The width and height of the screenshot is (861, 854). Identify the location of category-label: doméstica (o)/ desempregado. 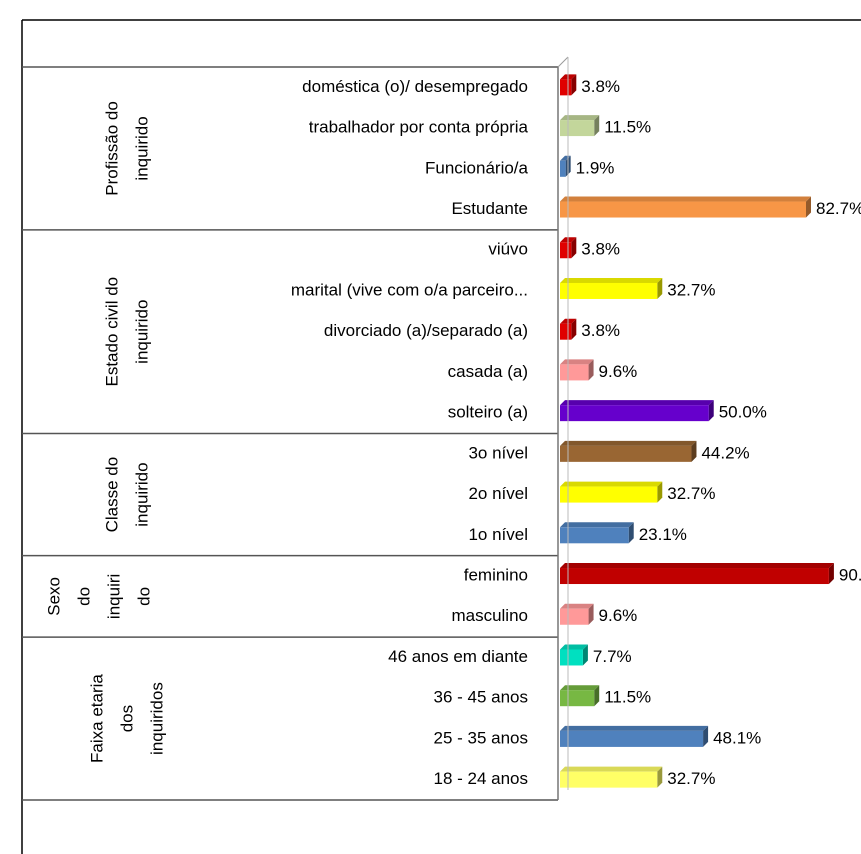
(415, 86).